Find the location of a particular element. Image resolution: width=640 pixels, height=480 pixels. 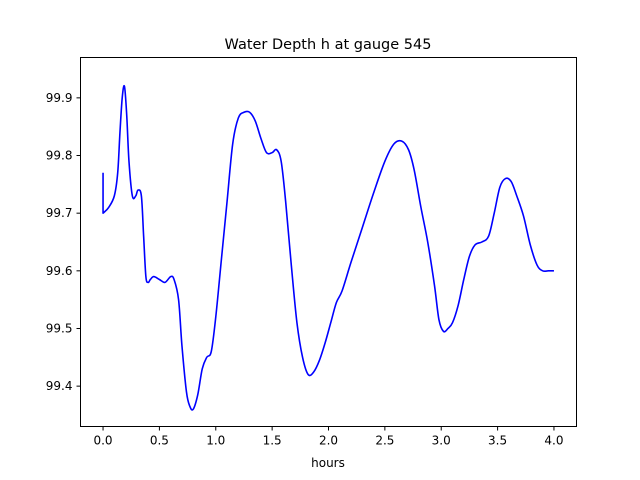

x-tick-label: 3.5 is located at coordinates (497, 441).